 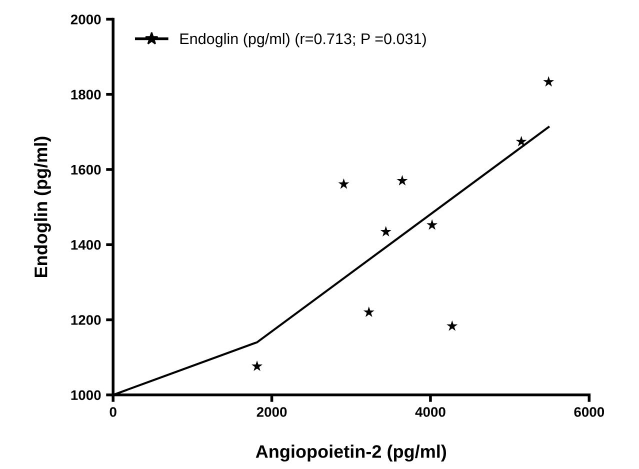 I want to click on y-tick-label: 2000, so click(x=85, y=19).